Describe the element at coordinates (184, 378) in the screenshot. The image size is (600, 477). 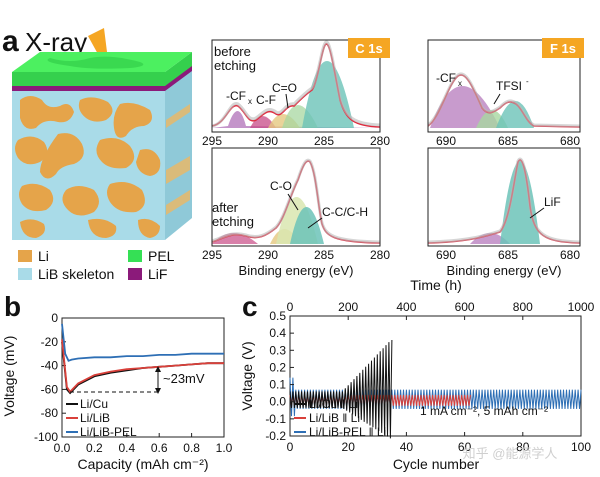
I see `chart-b-annotation: ~23mV` at that location.